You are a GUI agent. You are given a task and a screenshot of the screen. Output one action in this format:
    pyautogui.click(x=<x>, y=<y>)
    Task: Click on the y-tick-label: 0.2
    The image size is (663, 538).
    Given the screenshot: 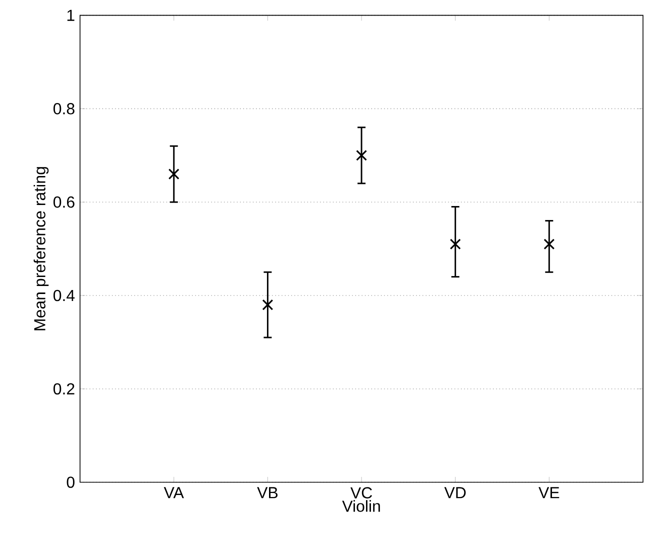 What is the action you would take?
    pyautogui.click(x=63, y=388)
    